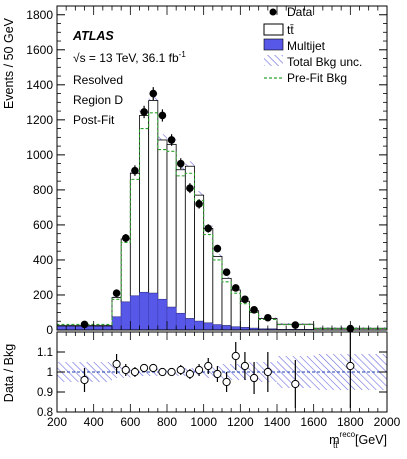 The height and width of the screenshot is (459, 407). I want to click on x-tick-label: 400, so click(94, 422).